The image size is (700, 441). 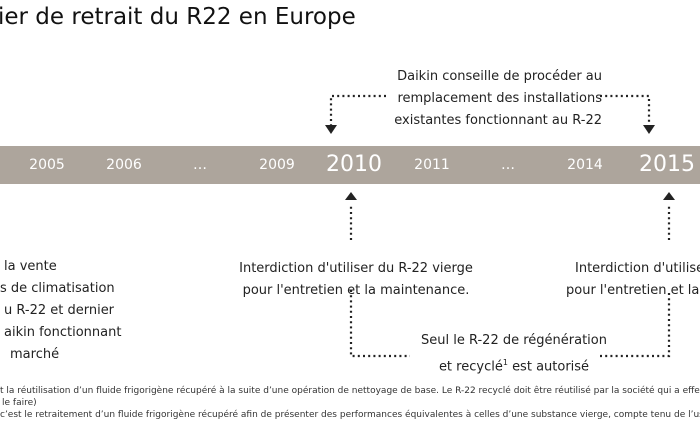 What do you see at coordinates (277, 165) in the screenshot?
I see `year-2009: 2009` at bounding box center [277, 165].